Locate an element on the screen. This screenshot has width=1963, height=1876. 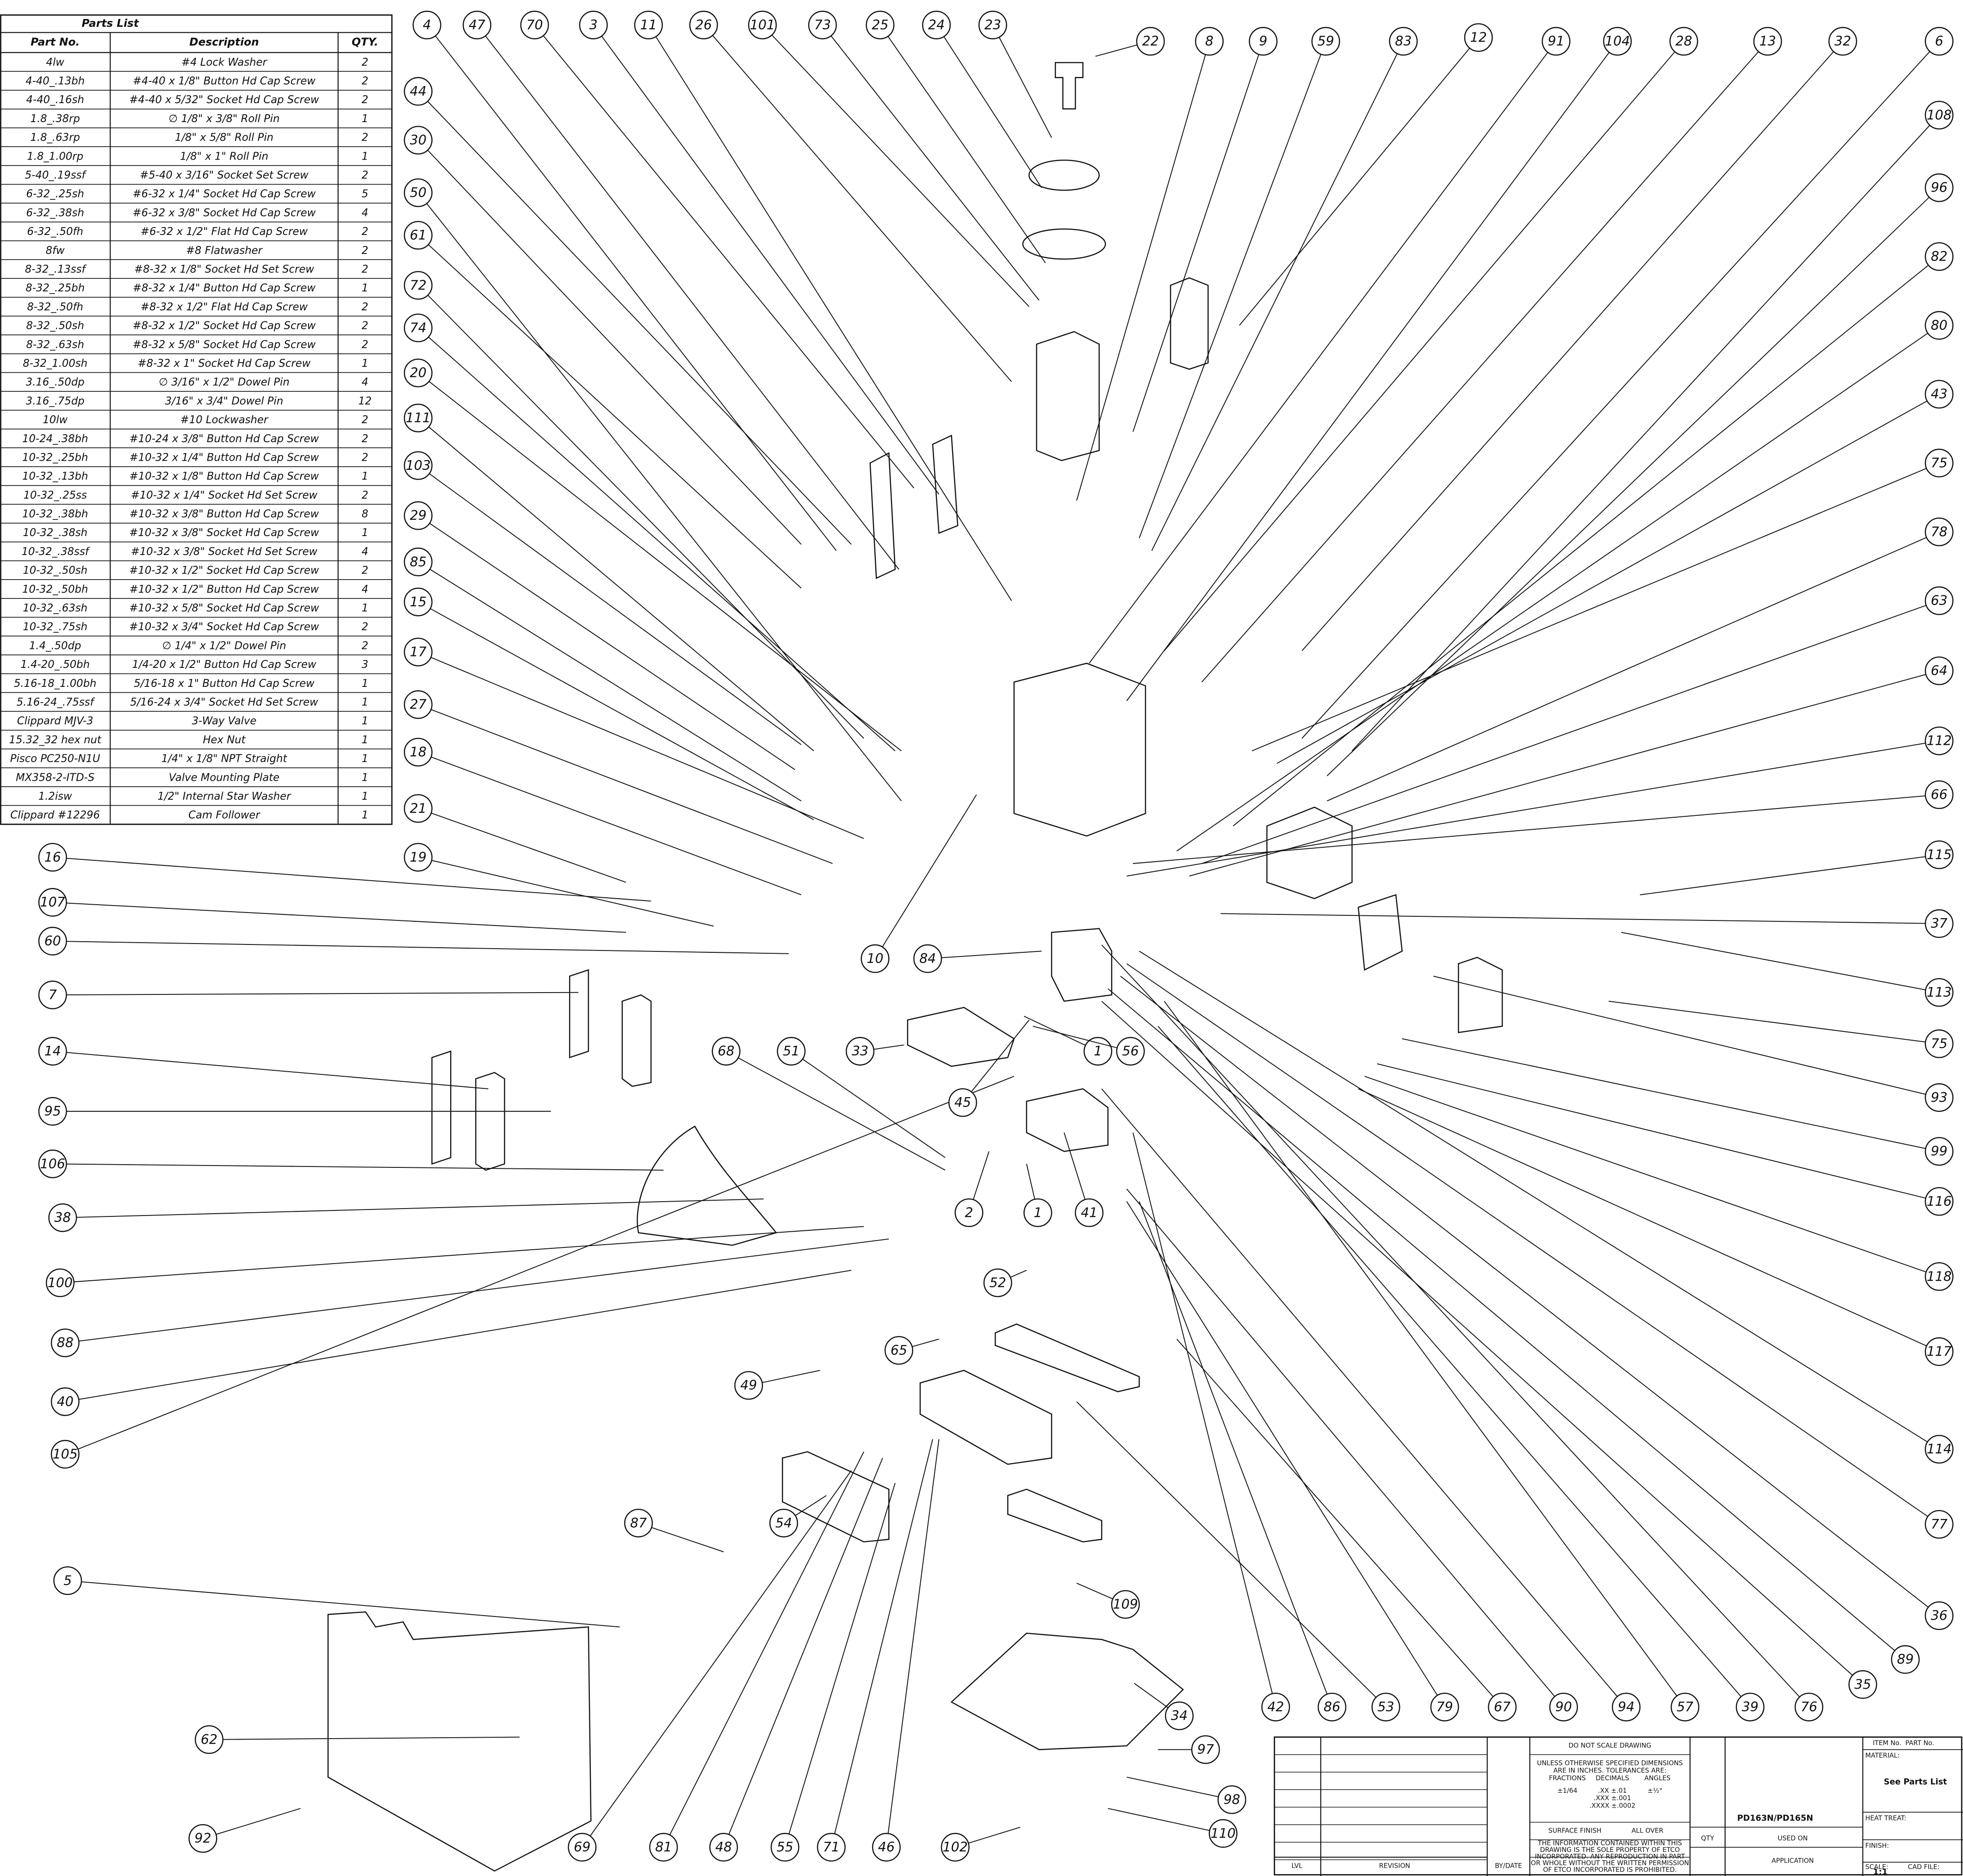
description: #6-32 x 3/8" Socket Hd Cap Screw is located at coordinates (224, 213).